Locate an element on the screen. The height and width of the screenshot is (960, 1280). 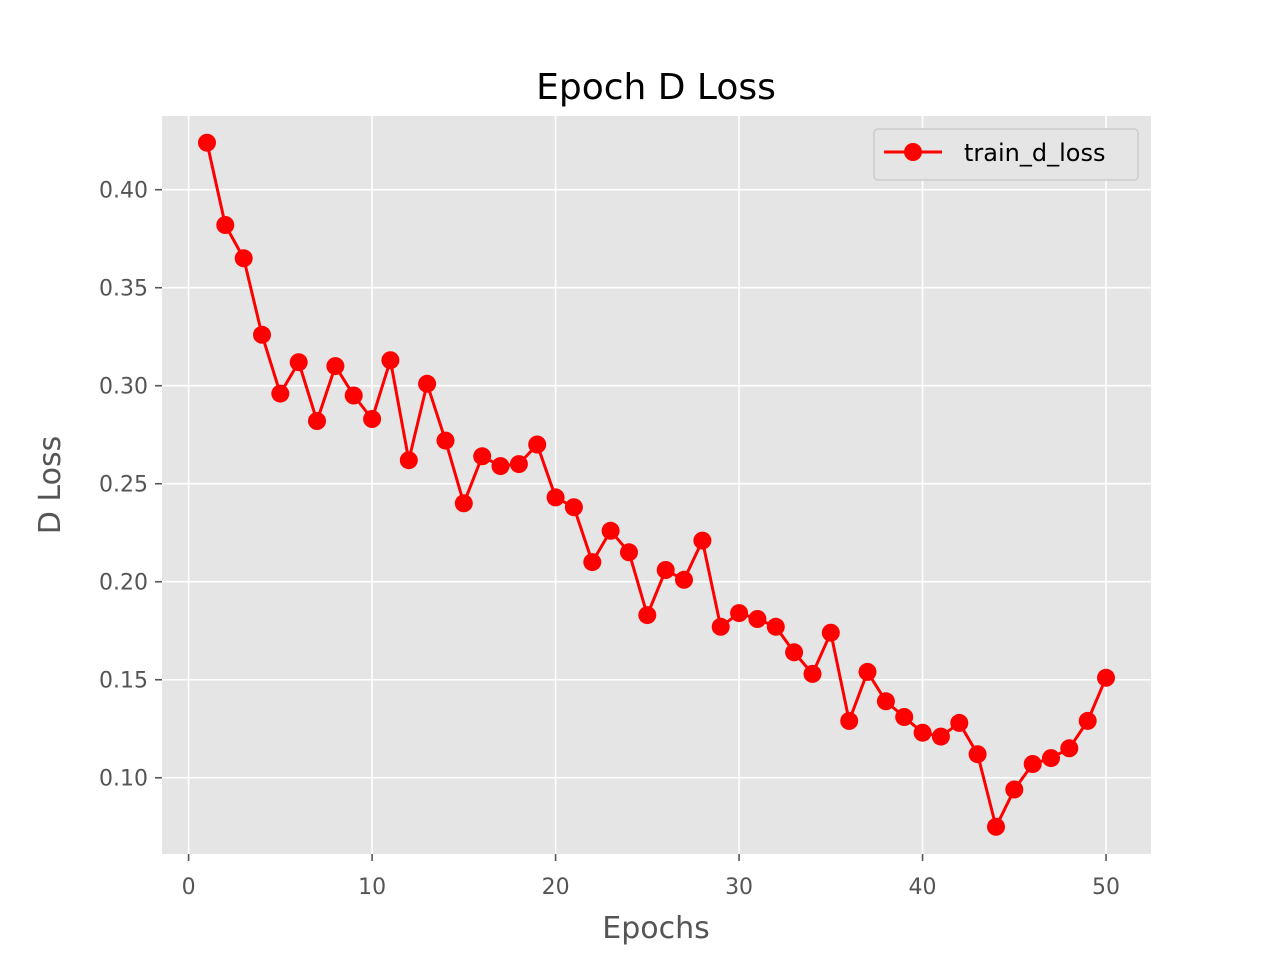
x-tick-label: 50 is located at coordinates (1106, 887).